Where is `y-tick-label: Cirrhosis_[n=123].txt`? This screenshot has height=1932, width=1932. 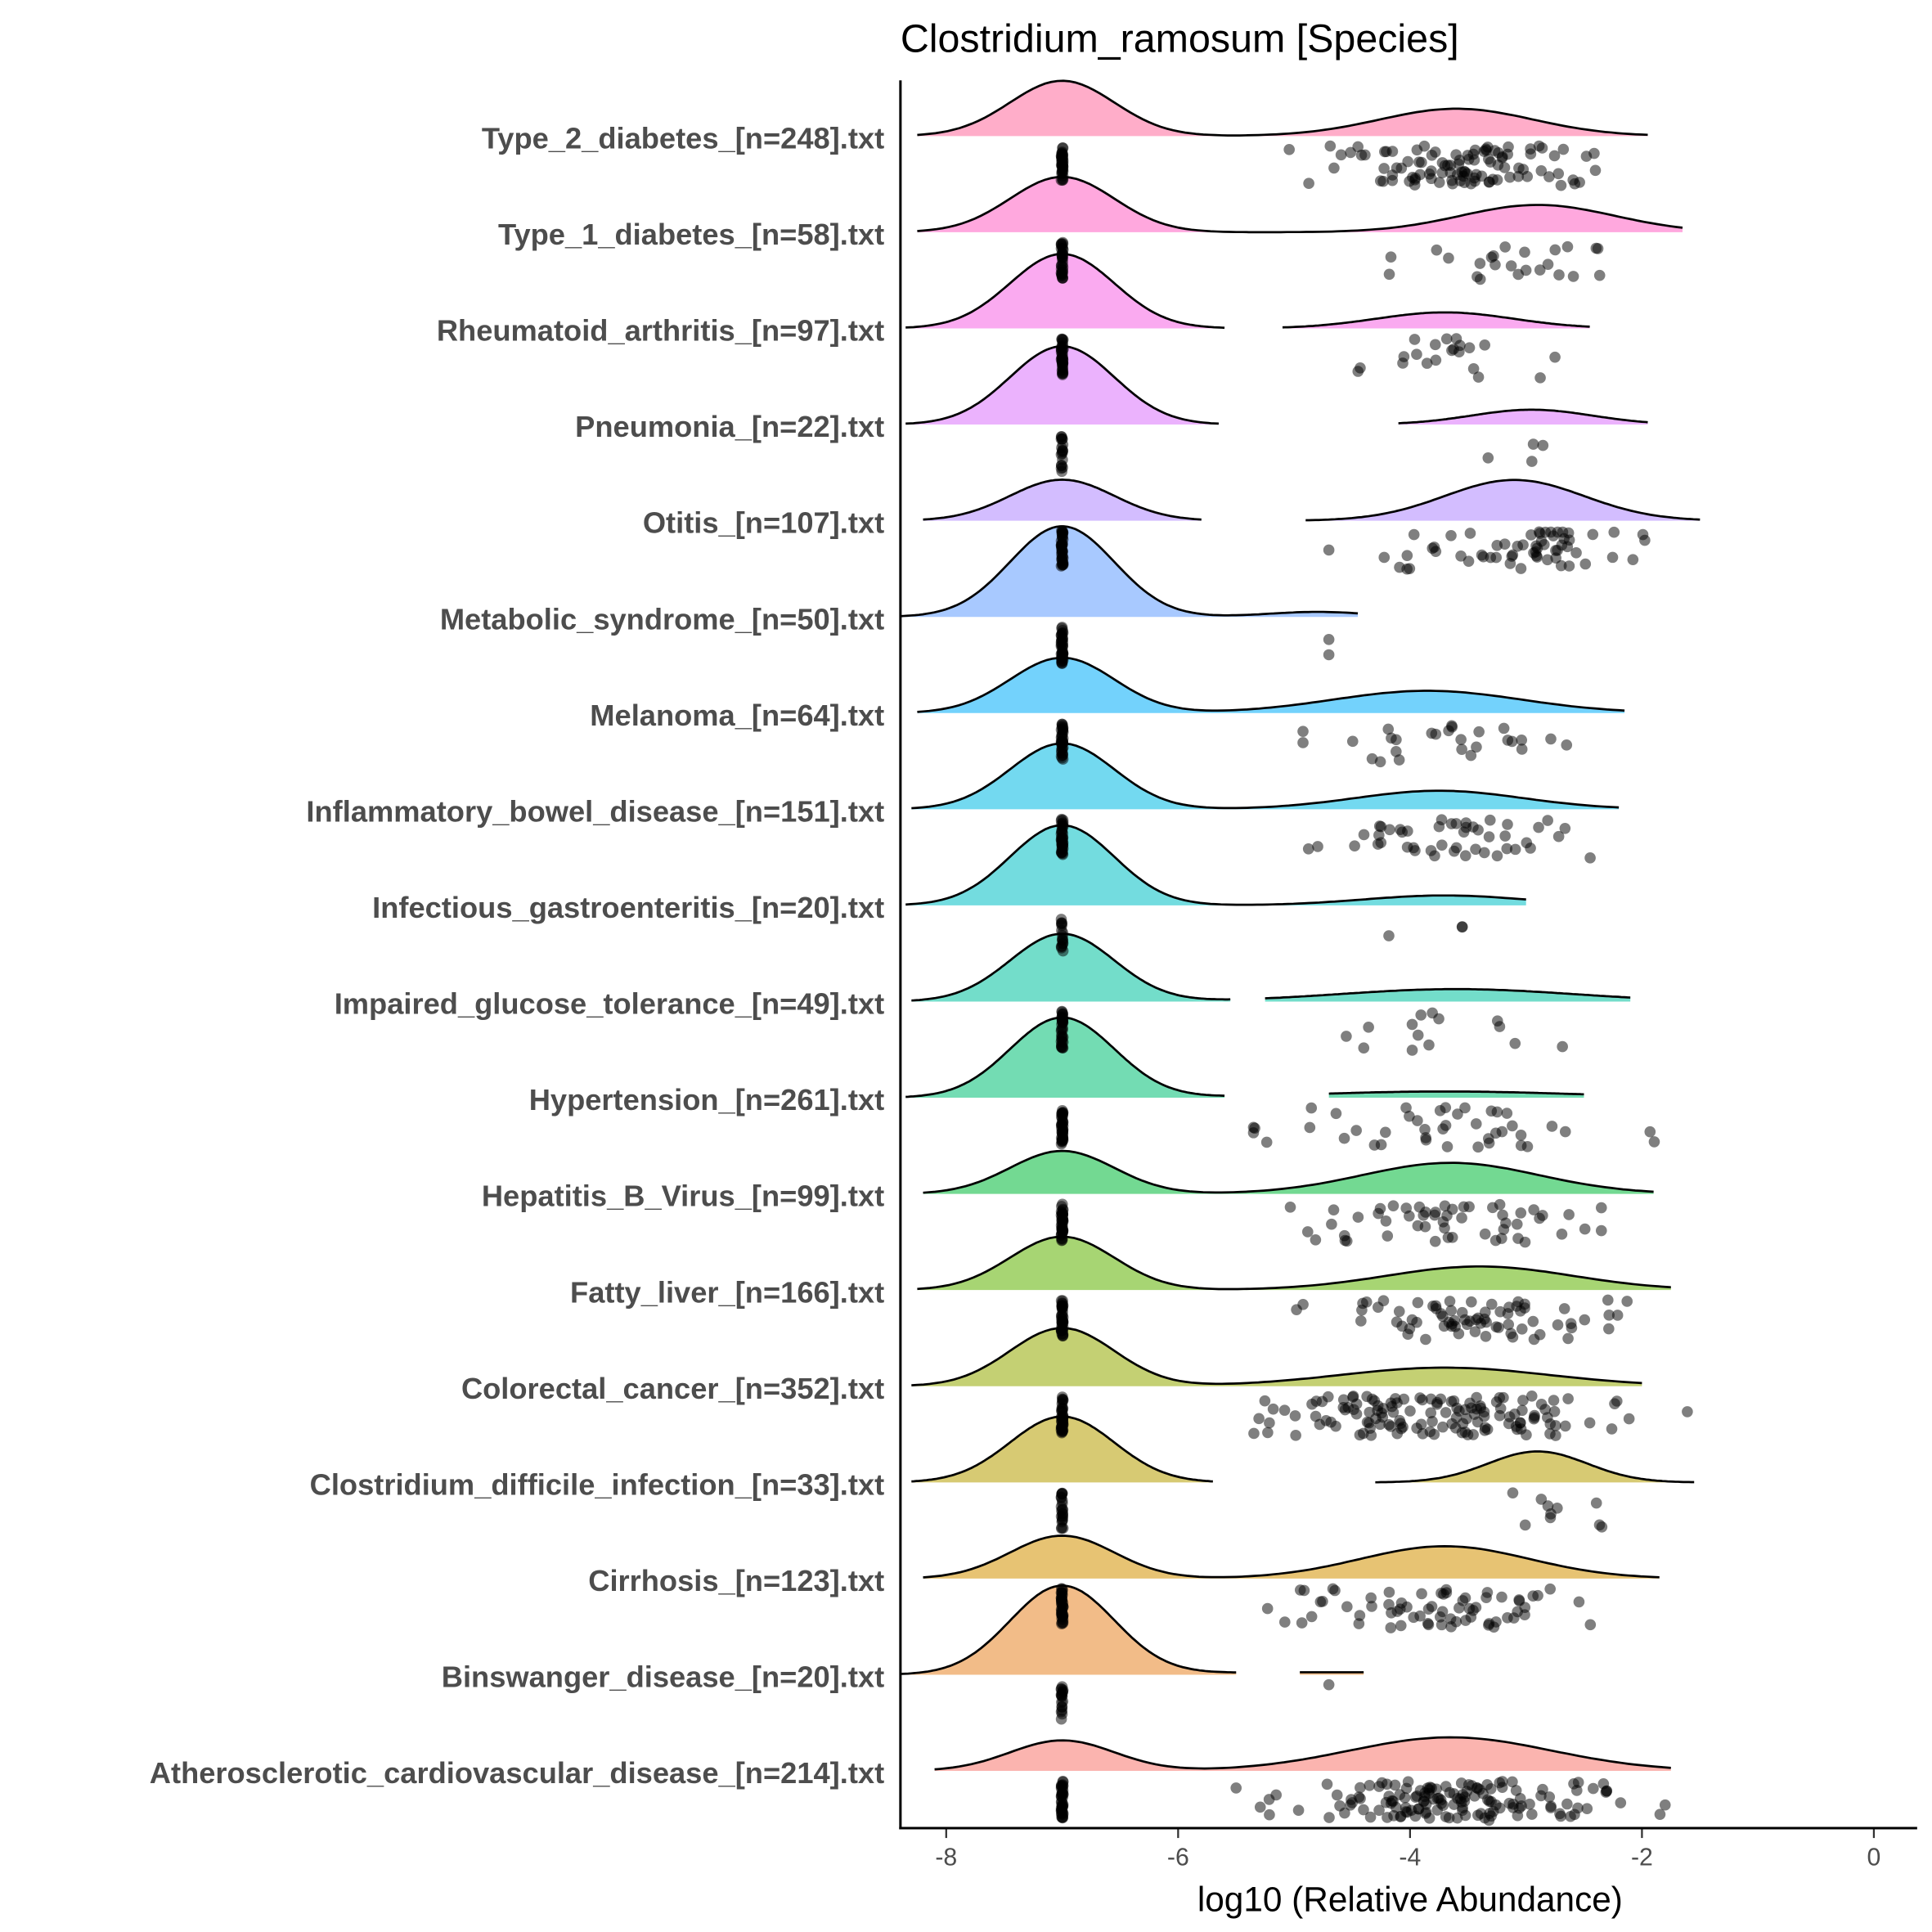 y-tick-label: Cirrhosis_[n=123].txt is located at coordinates (736, 1581).